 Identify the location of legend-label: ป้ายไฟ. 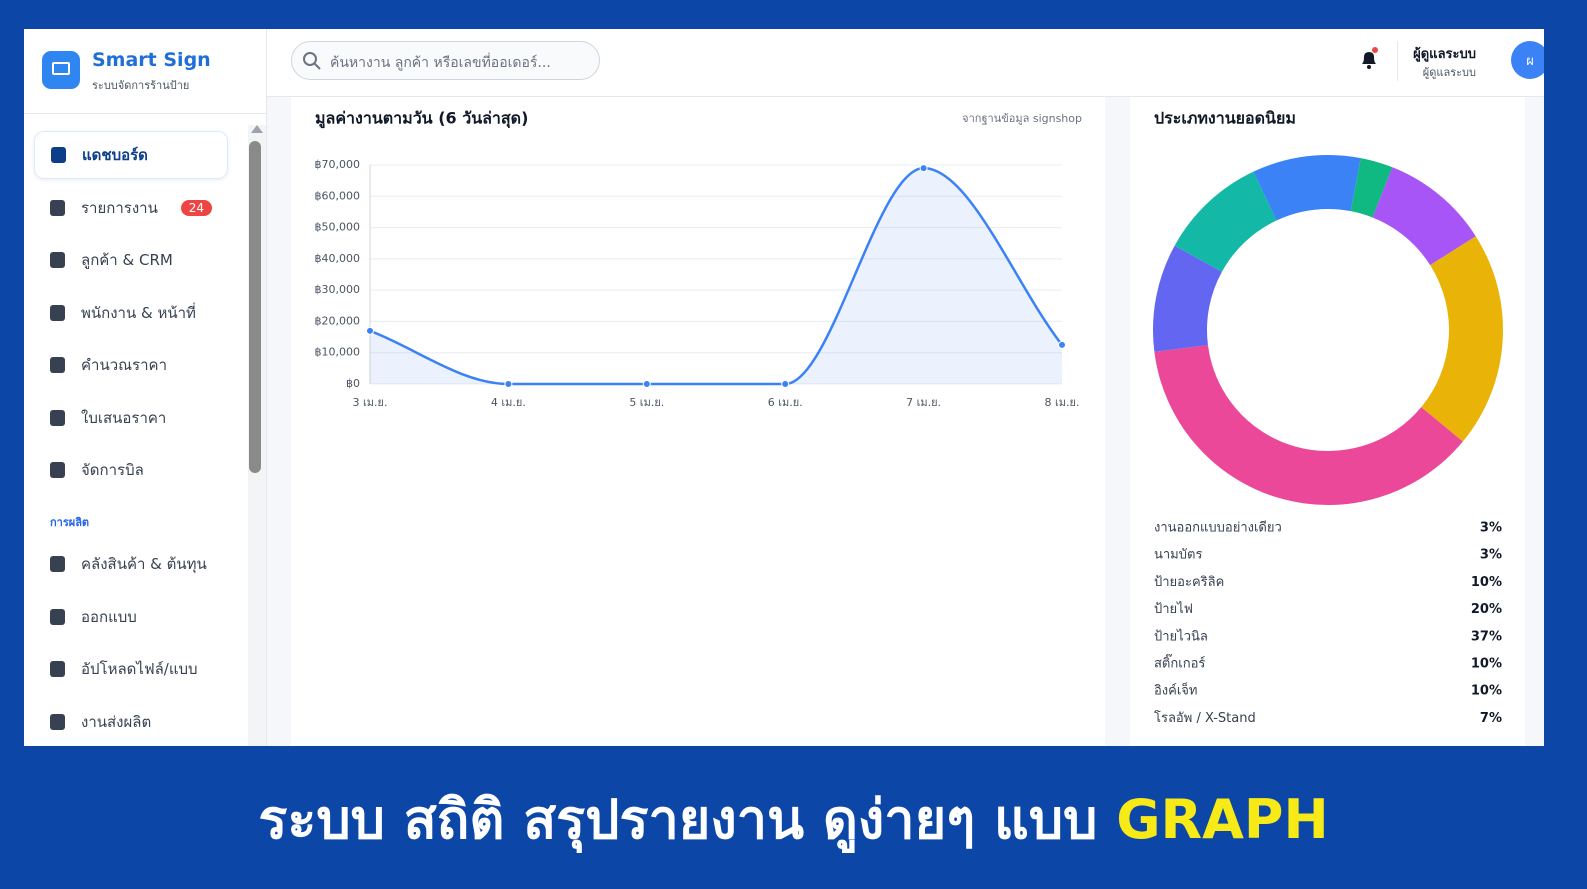
(1173, 609).